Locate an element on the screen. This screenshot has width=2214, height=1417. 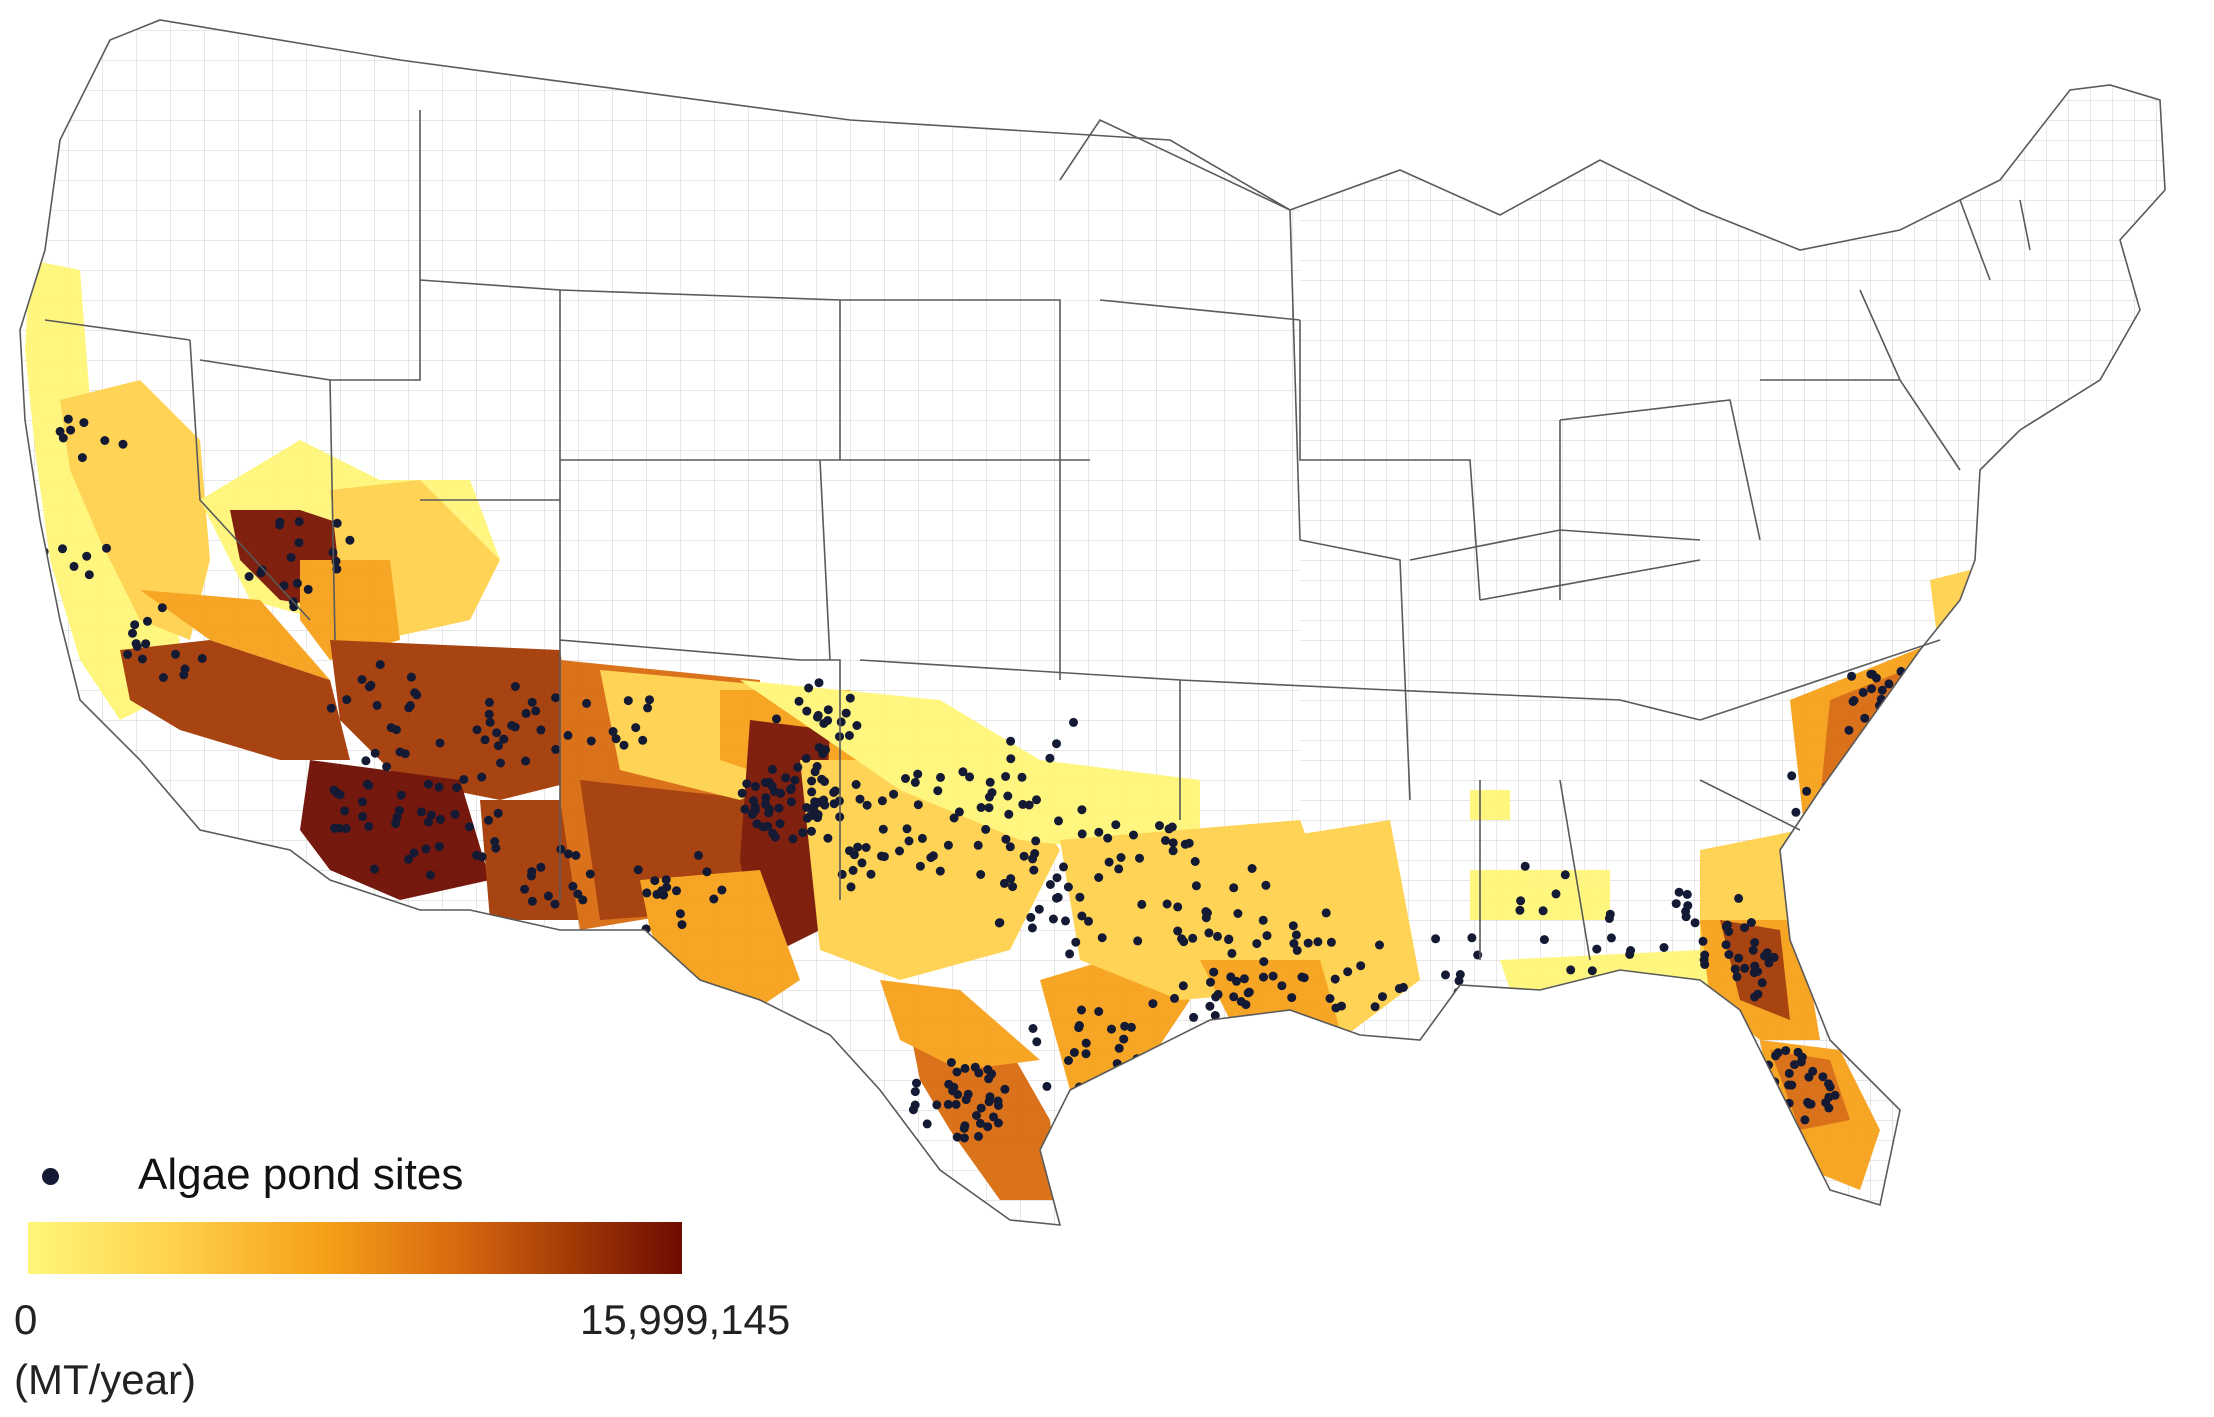
site-dot-icon is located at coordinates (50, 1176).